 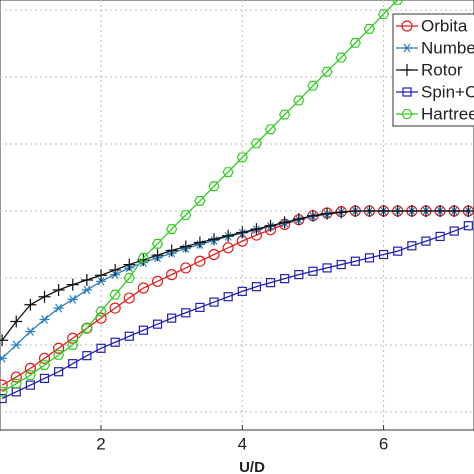 What do you see at coordinates (242, 443) in the screenshot?
I see `x-tick-label: 4` at bounding box center [242, 443].